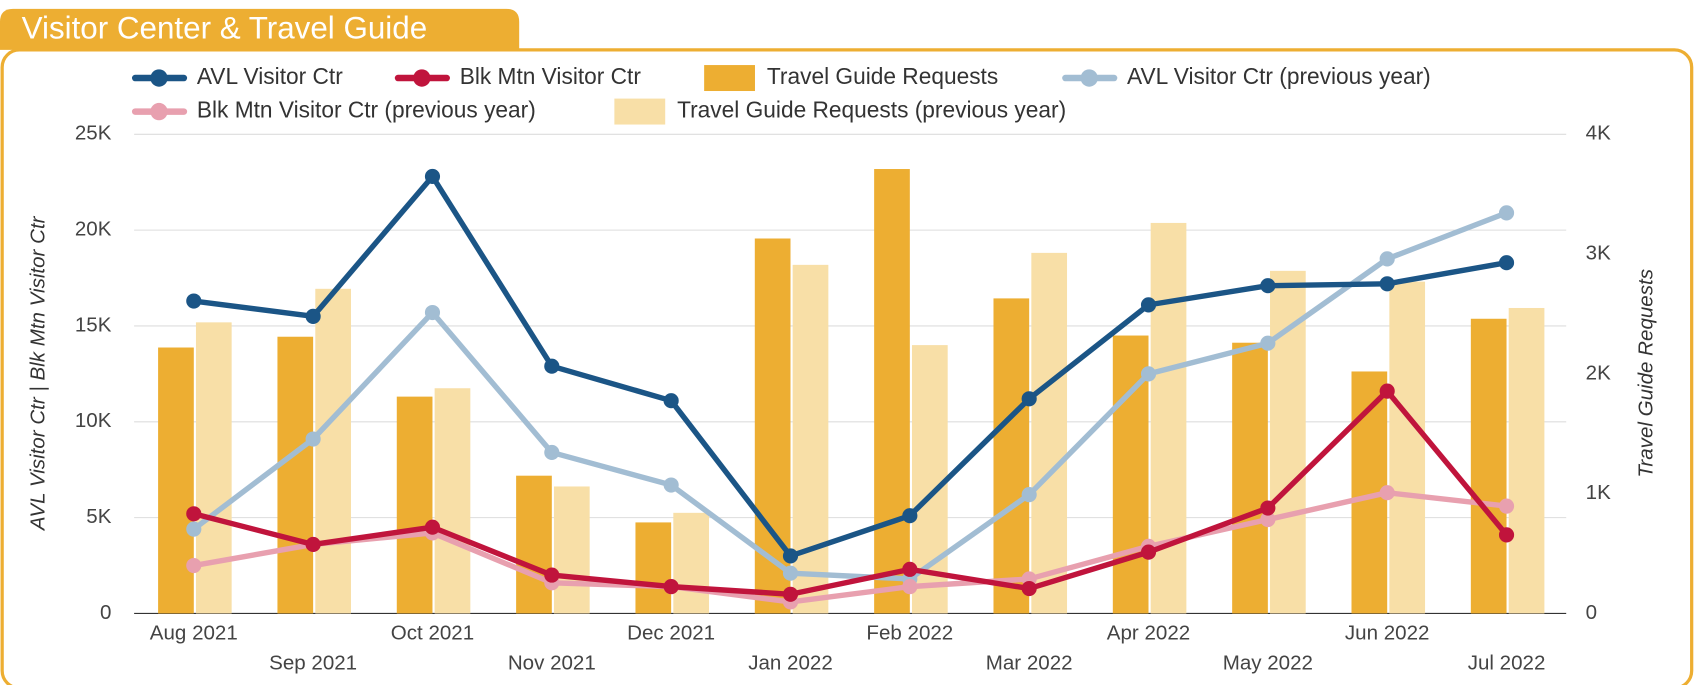 The image size is (1696, 685). I want to click on legend-label: Blk Mtn Visitor Ctr, so click(551, 76).